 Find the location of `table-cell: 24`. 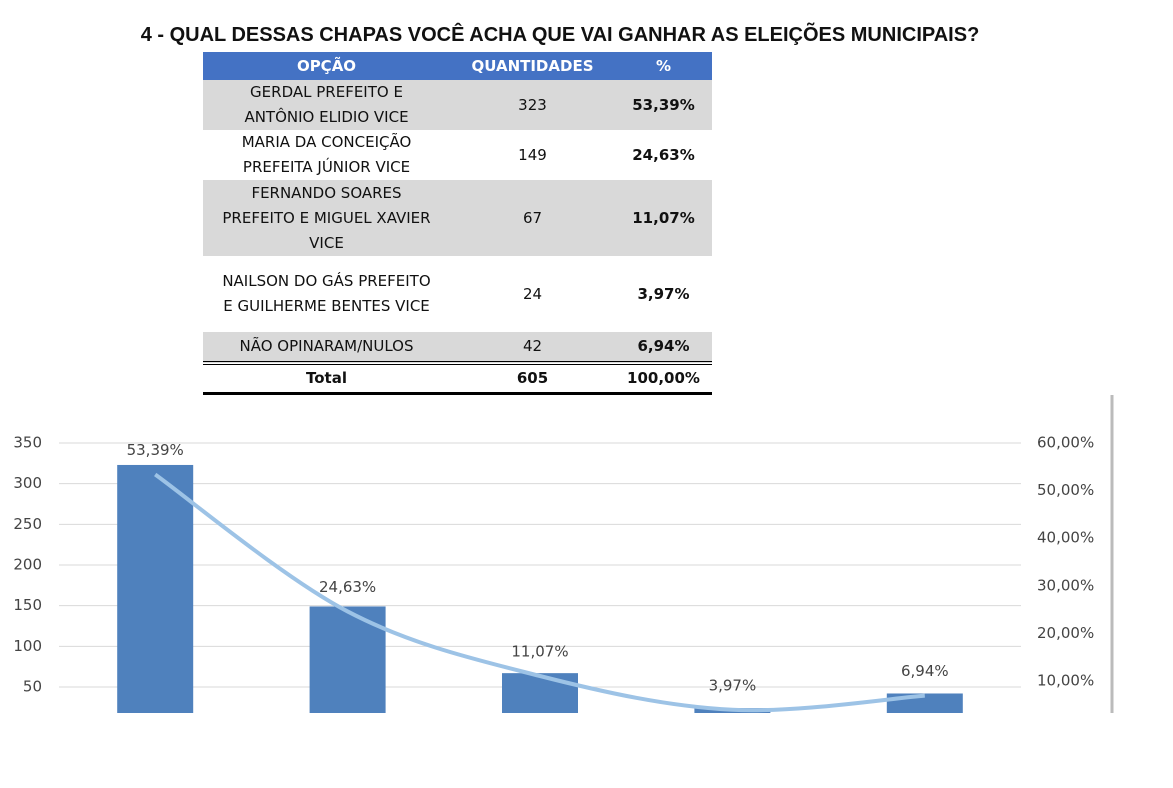

table-cell: 24 is located at coordinates (532, 293).